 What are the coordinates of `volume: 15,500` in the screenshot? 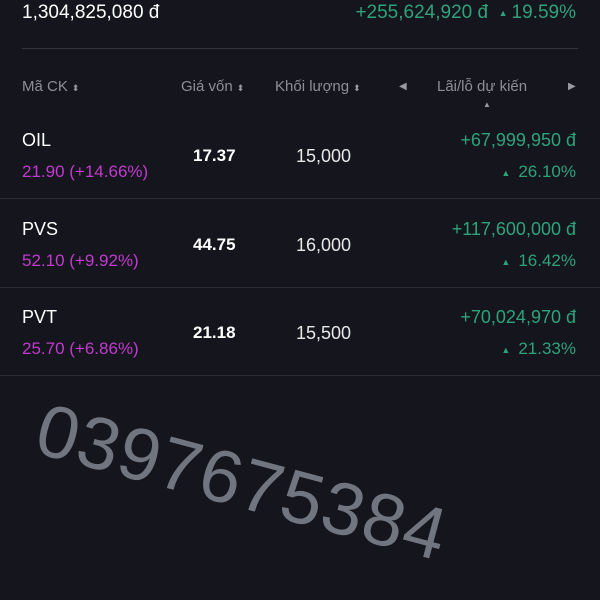 It's located at (324, 333).